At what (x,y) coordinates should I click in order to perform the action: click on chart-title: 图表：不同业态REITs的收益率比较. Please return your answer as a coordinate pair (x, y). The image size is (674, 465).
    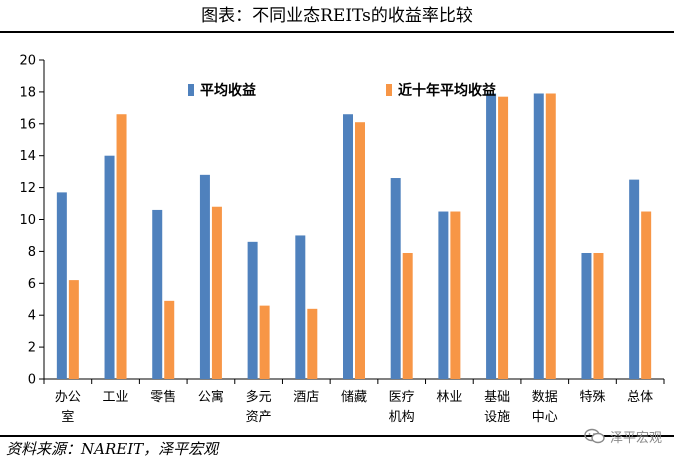
    Looking at the image, I should click on (337, 16).